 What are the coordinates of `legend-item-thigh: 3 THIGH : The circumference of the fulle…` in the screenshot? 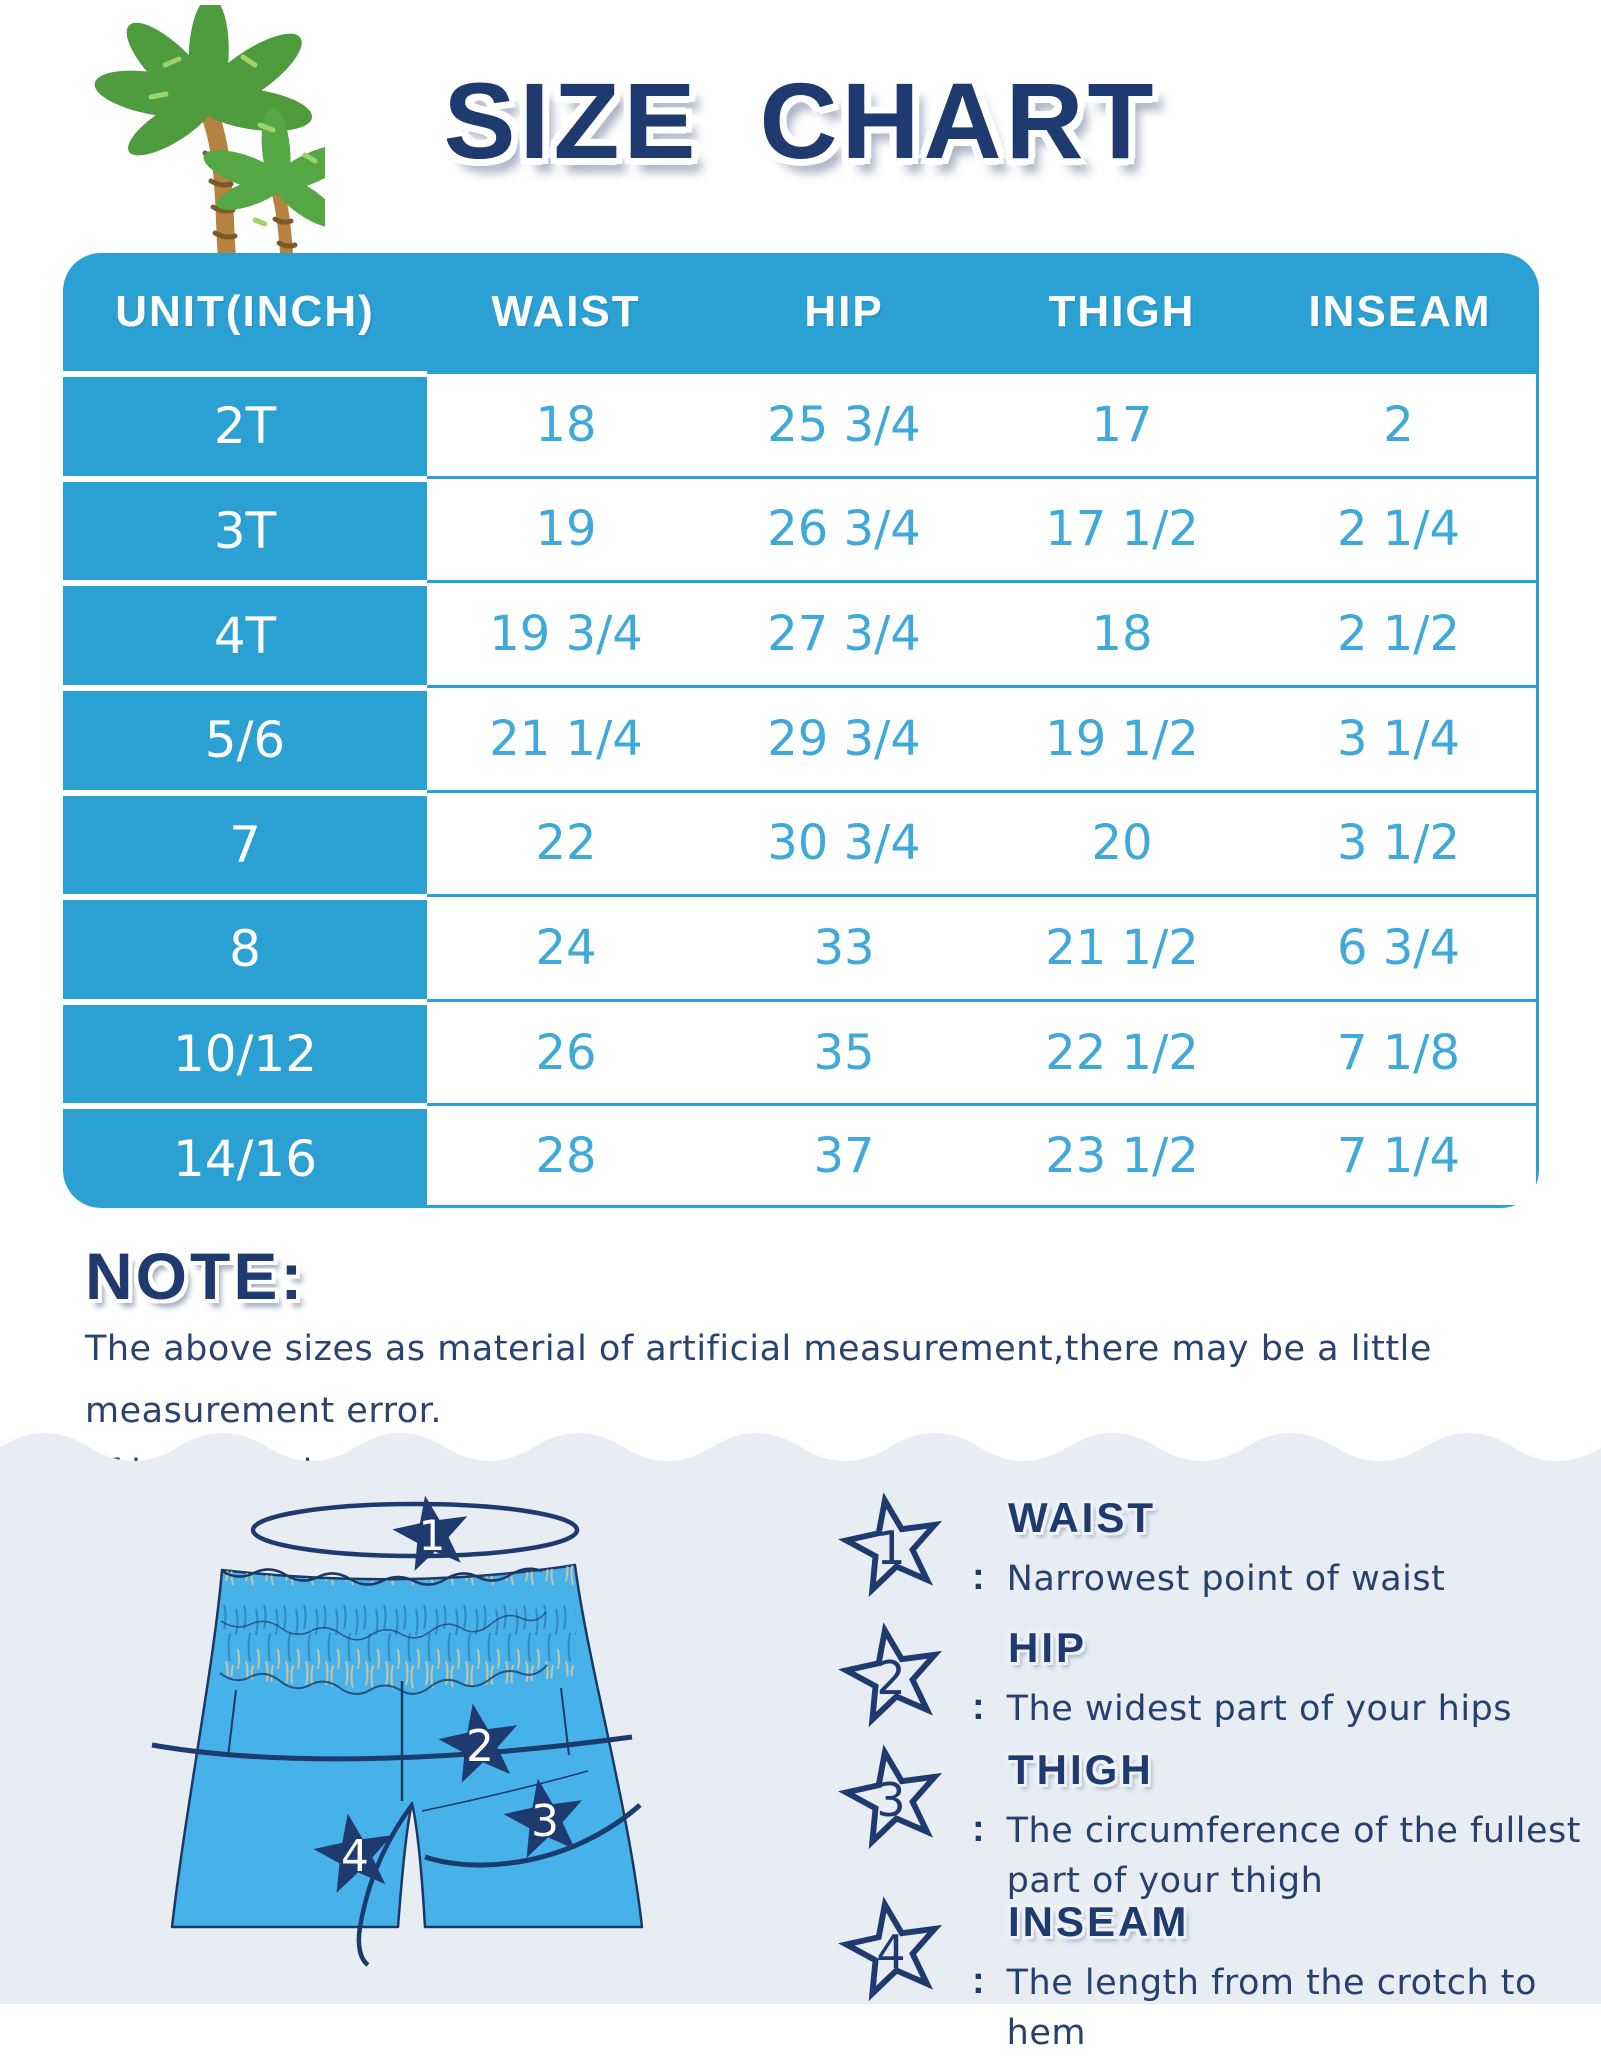 It's located at (1212, 1825).